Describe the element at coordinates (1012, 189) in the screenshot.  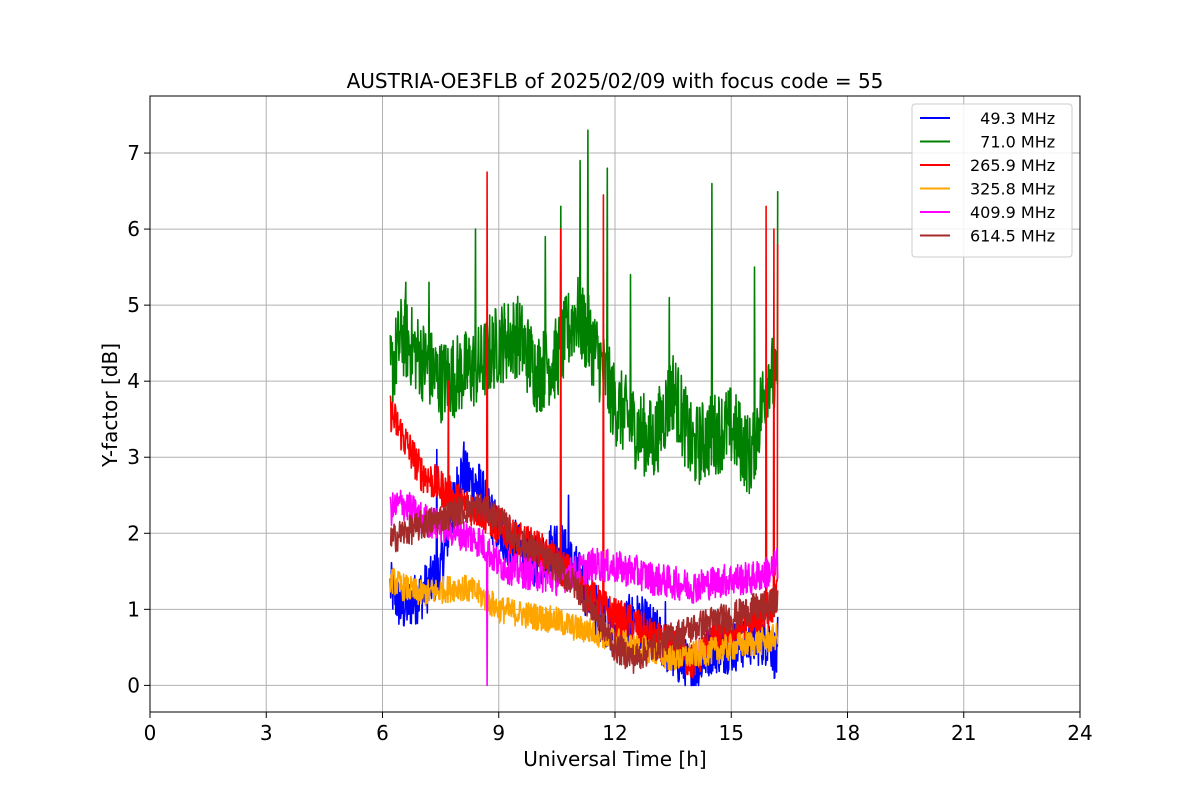
I see `legend-entry: 325.8 MHz` at that location.